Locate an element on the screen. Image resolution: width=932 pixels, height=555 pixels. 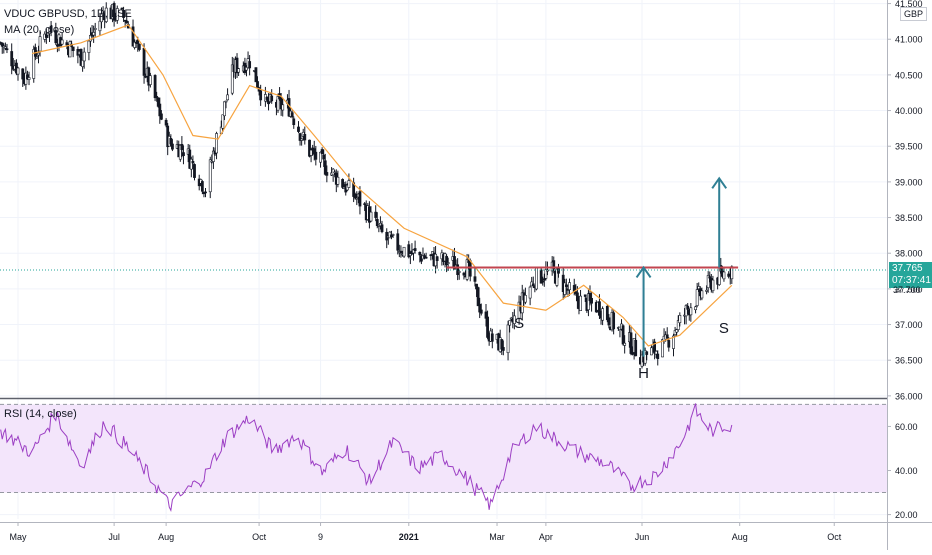
time-axis-label: Mar is located at coordinates (497, 537).